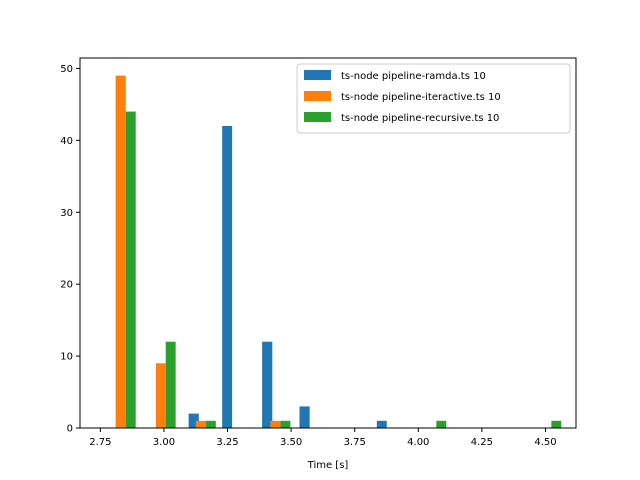 The image size is (640, 480). Describe the element at coordinates (100, 442) in the screenshot. I see `x-tick-label-0: 2.75` at that location.